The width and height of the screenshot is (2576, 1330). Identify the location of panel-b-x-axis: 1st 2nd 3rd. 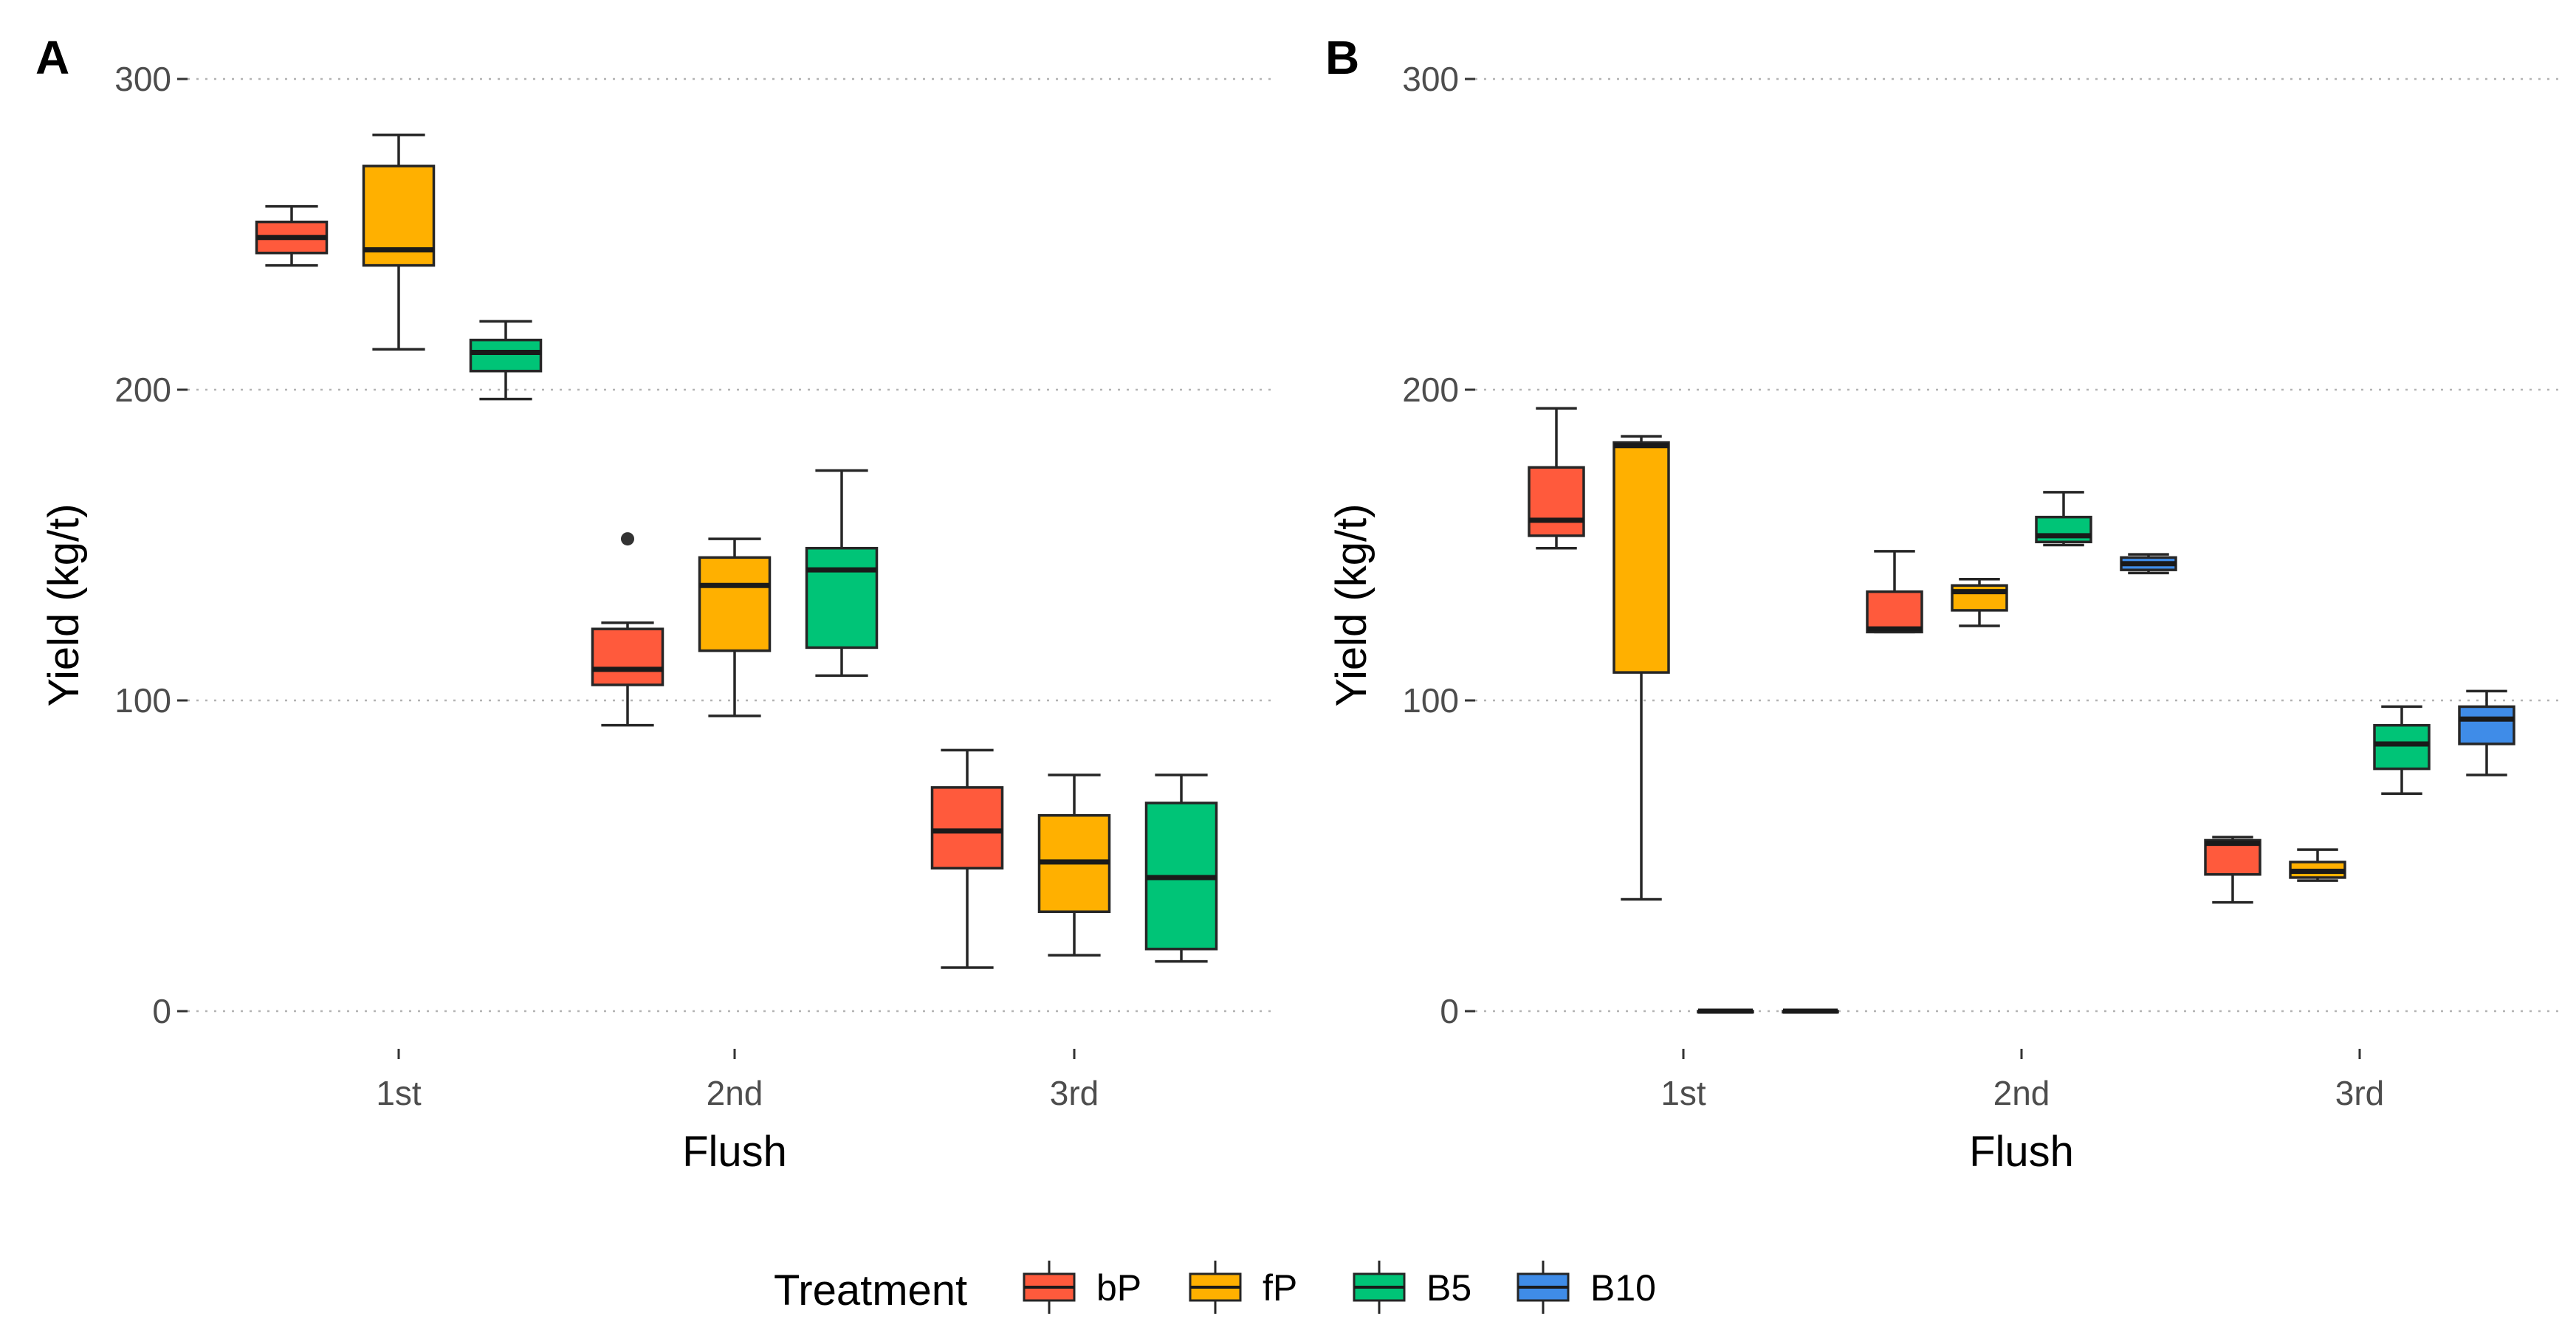
(2022, 1080).